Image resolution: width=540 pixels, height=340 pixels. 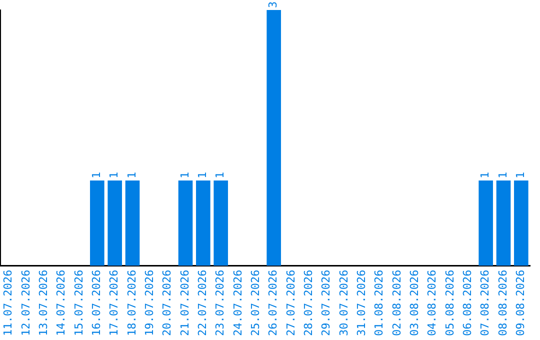 What do you see at coordinates (485, 303) in the screenshot?
I see `x-tick-label: 07.08.2026` at bounding box center [485, 303].